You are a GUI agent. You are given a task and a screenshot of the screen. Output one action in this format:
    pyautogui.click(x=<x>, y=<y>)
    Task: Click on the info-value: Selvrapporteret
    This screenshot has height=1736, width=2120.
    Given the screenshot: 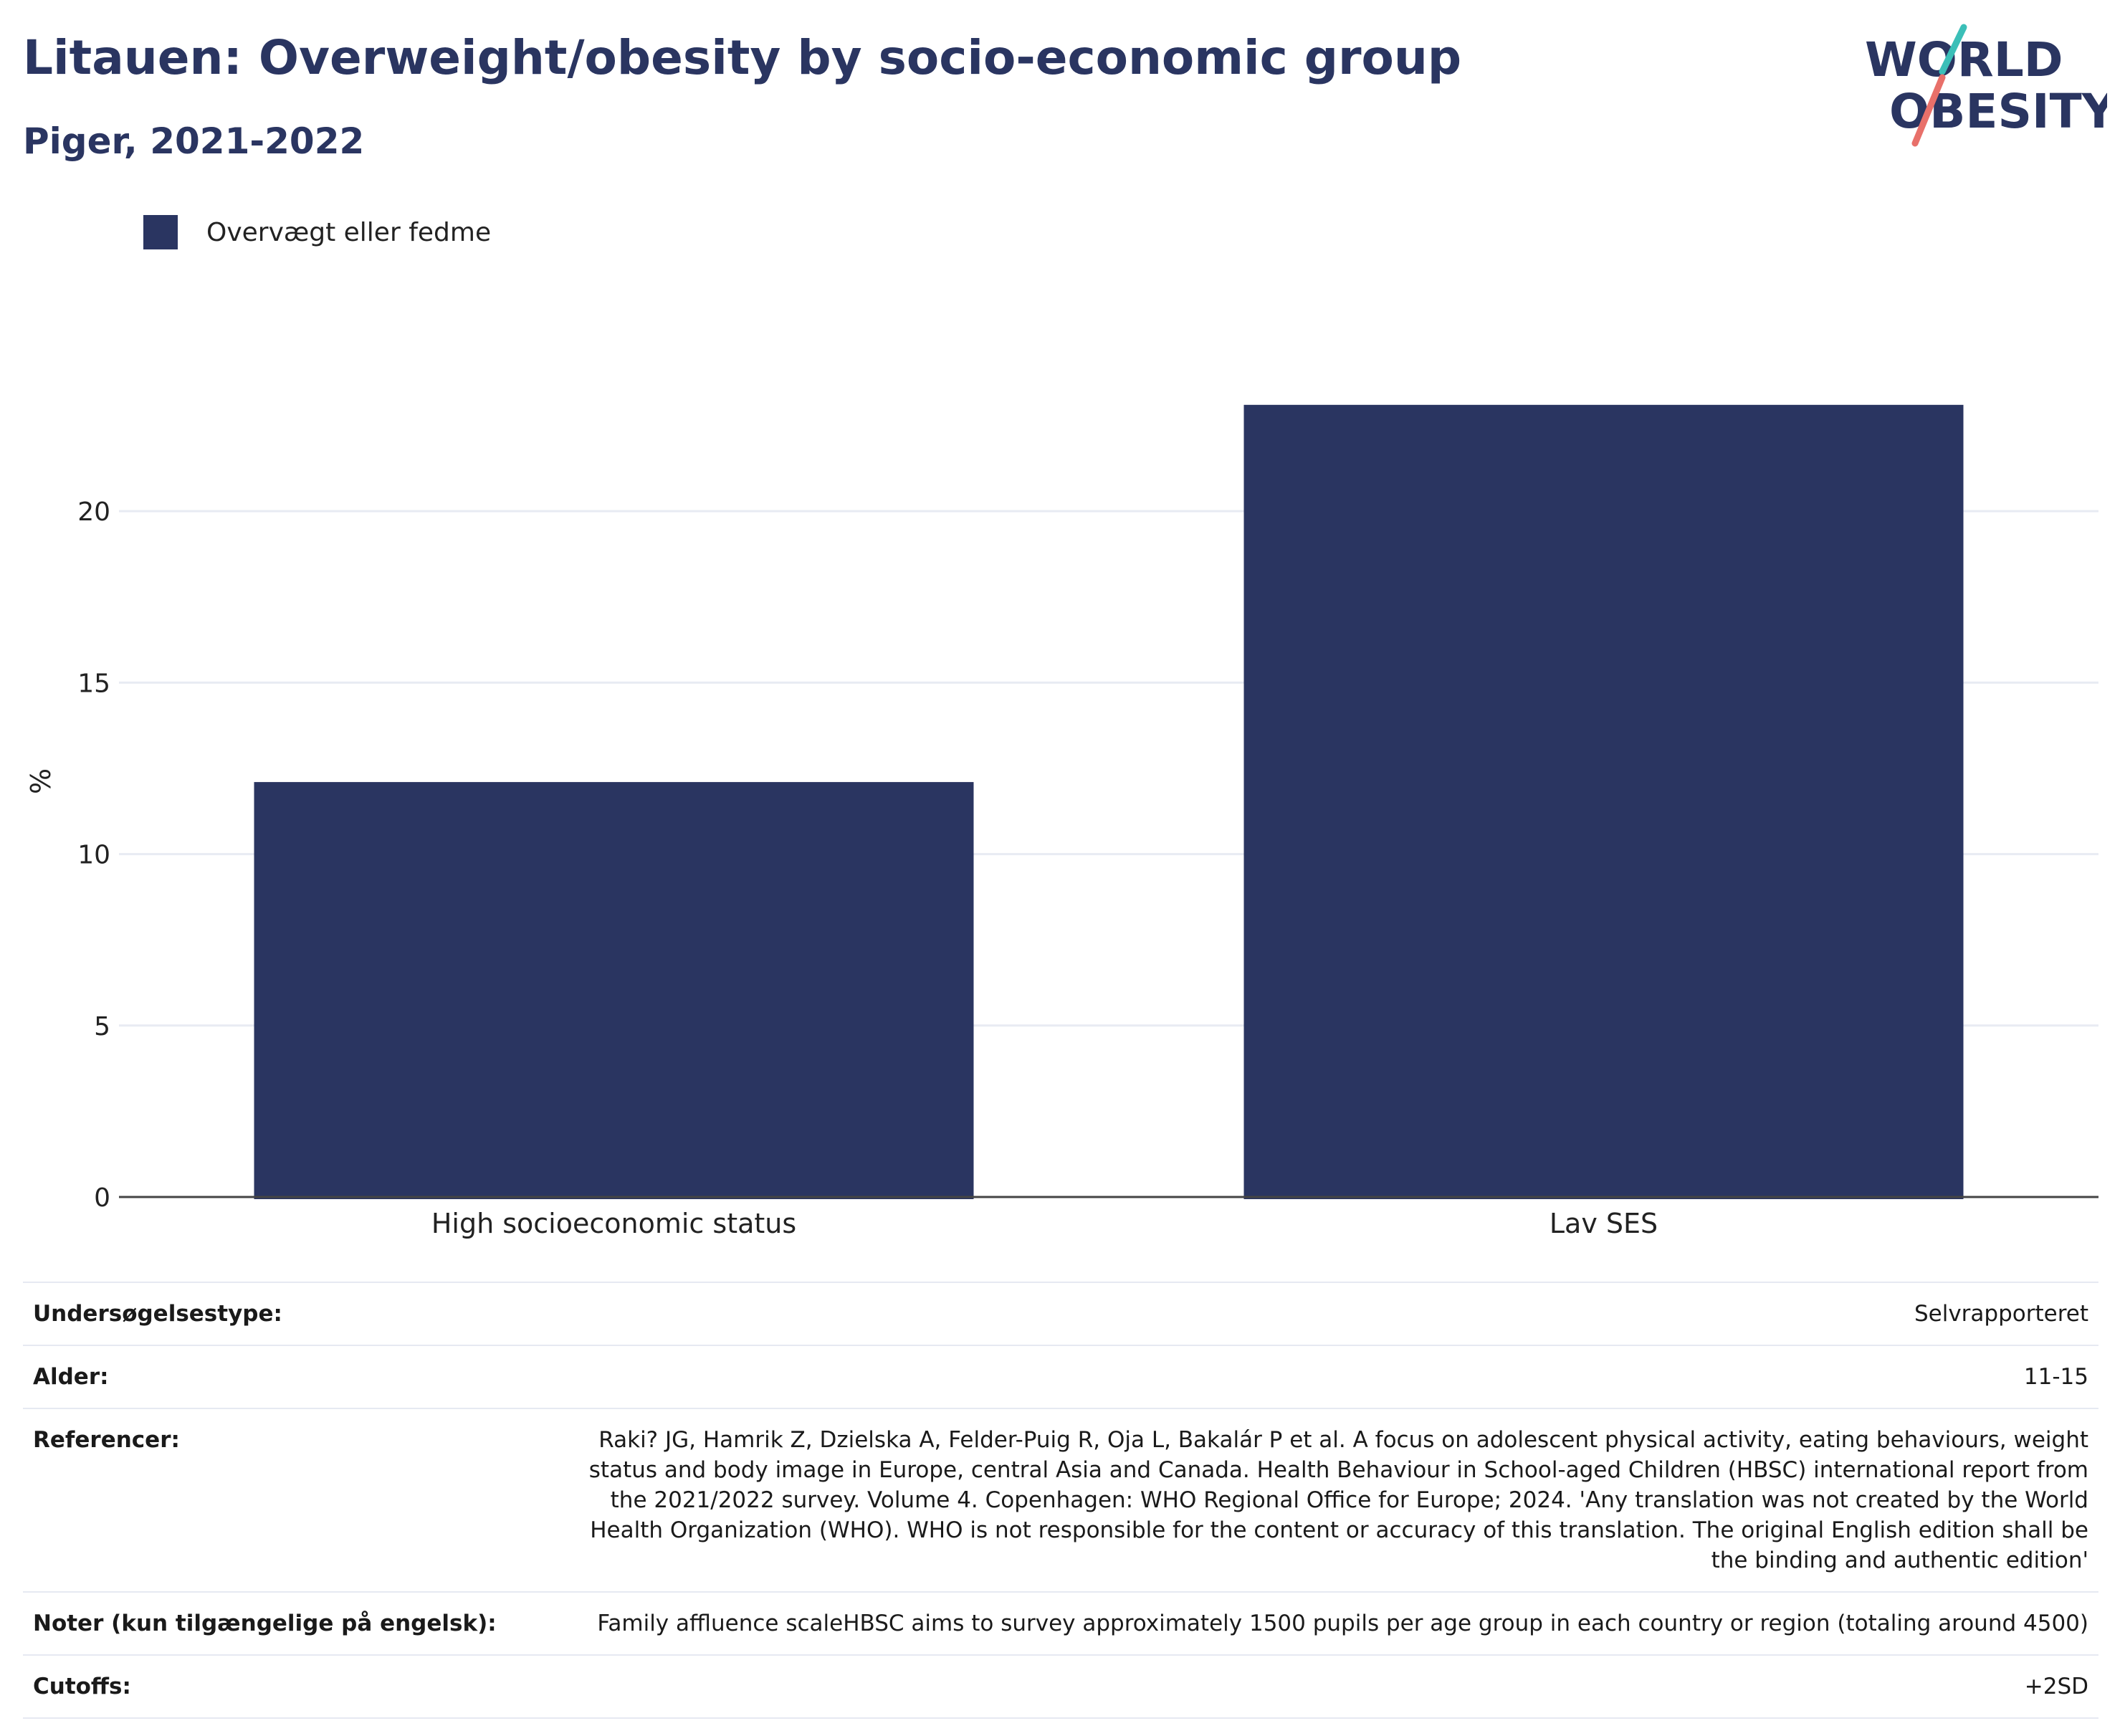 What is the action you would take?
    pyautogui.click(x=2001, y=1314)
    